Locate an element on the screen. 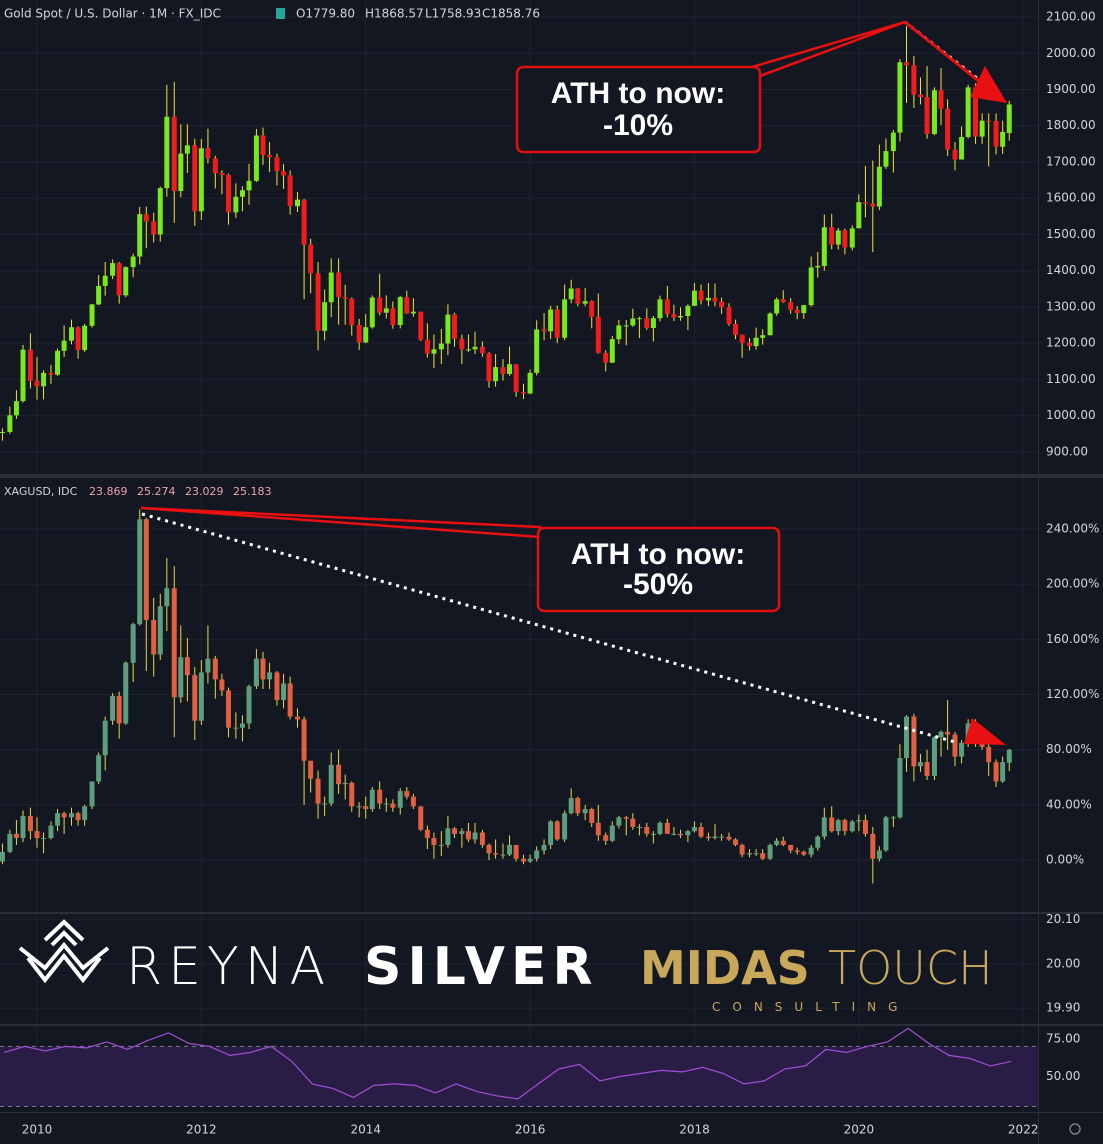  y-tick-label: 120.00% is located at coordinates (1072, 694).